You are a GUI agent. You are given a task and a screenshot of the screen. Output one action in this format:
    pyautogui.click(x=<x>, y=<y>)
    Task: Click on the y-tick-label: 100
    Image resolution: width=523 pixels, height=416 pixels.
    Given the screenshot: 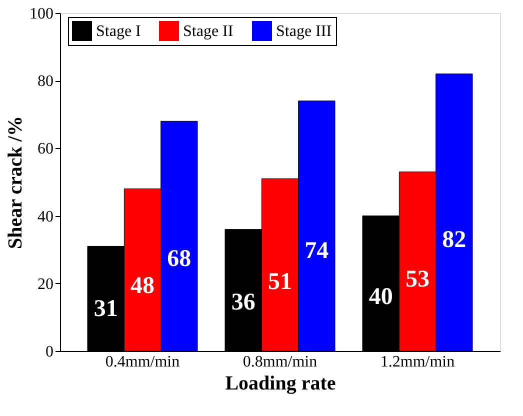 What is the action you would take?
    pyautogui.click(x=42, y=14)
    